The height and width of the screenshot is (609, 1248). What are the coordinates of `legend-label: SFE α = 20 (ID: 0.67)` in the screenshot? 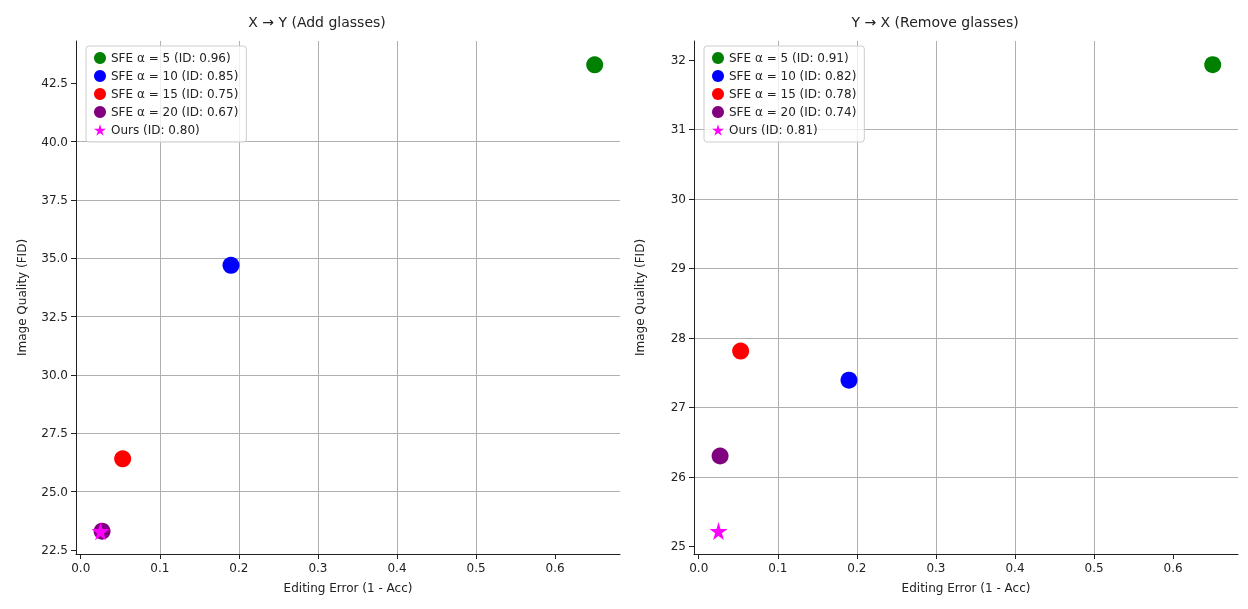 It's located at (175, 112).